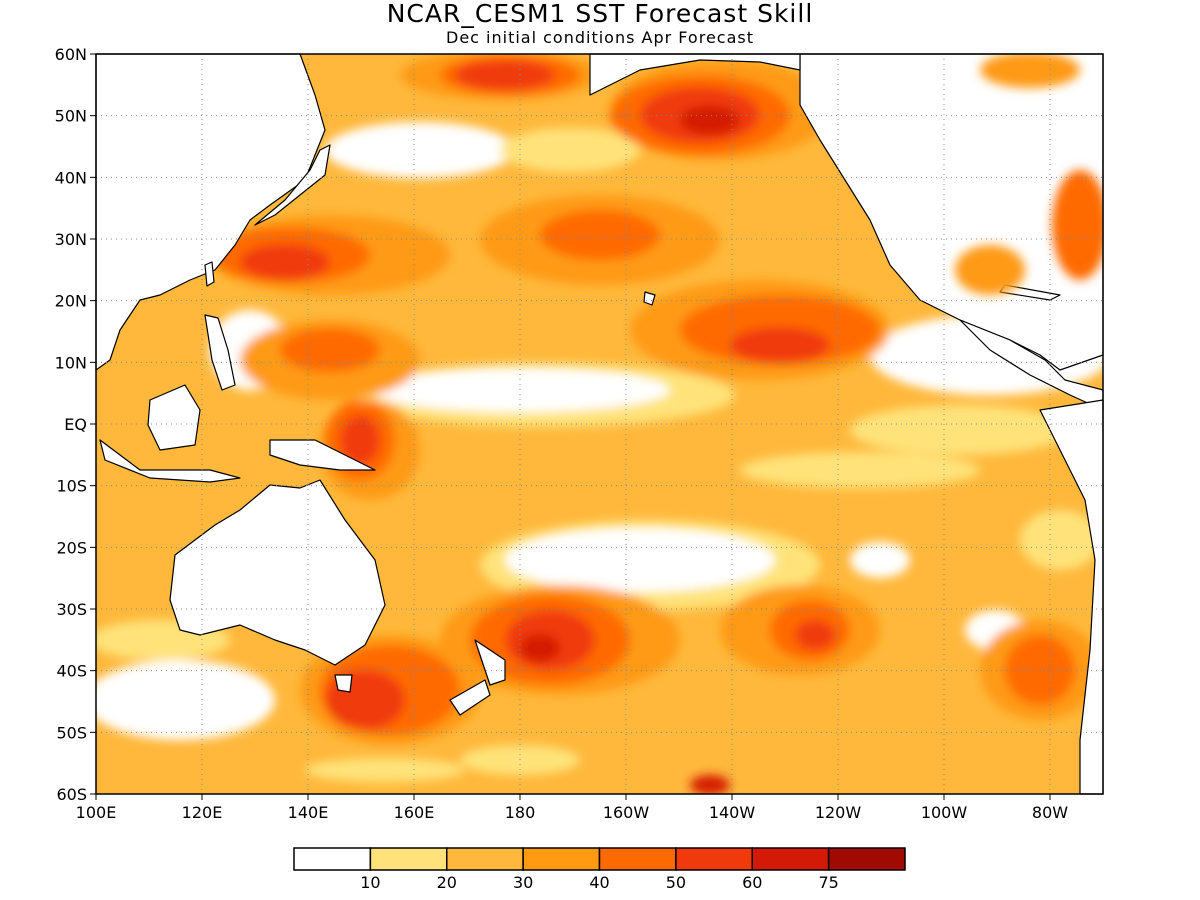  I want to click on legend-label: 50, so click(676, 882).